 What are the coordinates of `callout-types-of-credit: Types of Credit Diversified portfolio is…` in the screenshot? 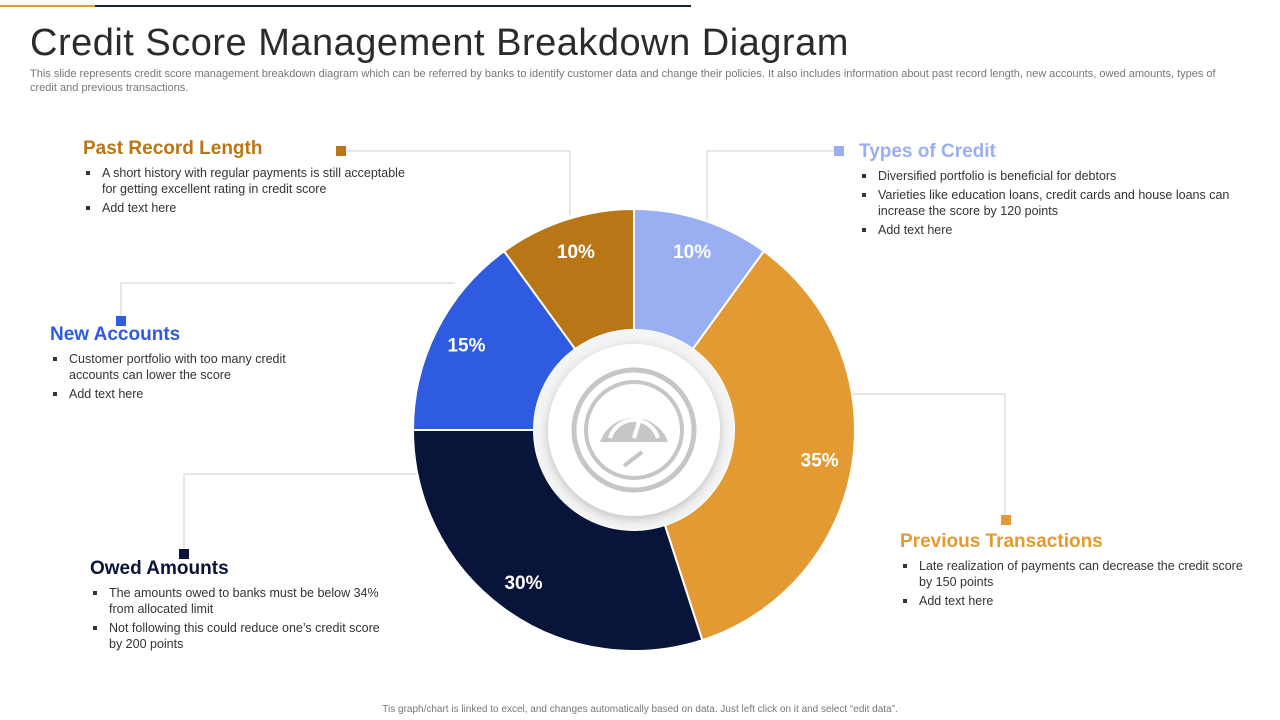 It's located at (1059, 191).